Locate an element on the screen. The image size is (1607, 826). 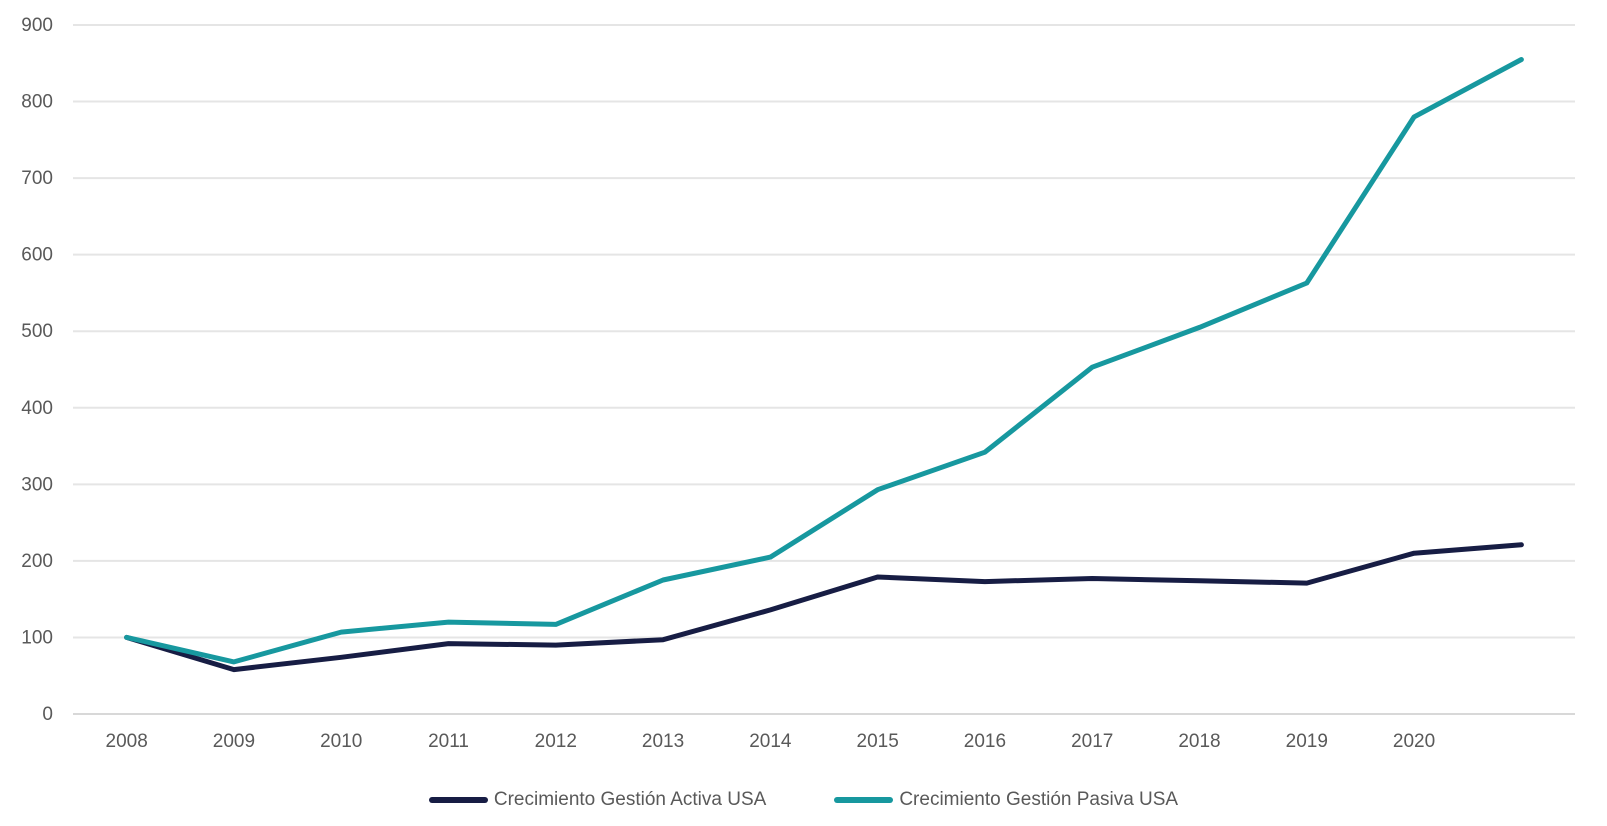
legend-swatch-activa is located at coordinates (458, 800).